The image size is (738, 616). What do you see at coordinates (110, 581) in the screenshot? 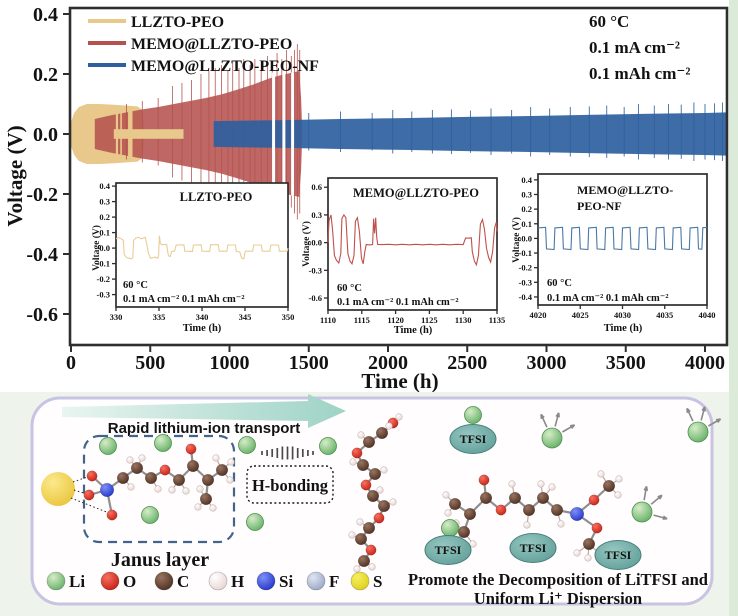
I see `O-legend-icon` at bounding box center [110, 581].